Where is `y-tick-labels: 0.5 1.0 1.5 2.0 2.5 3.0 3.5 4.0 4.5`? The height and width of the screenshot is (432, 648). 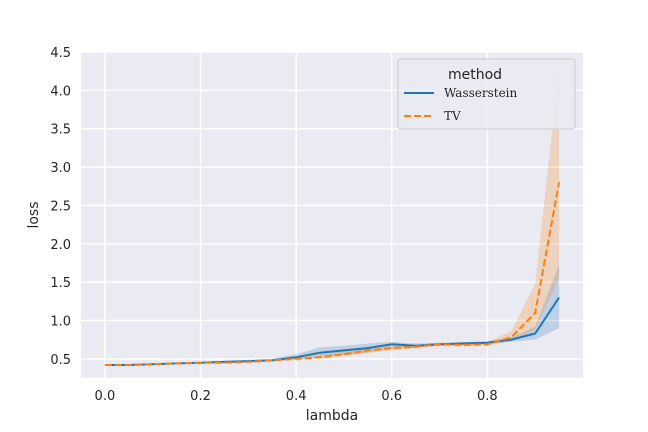 y-tick-labels: 0.5 1.0 1.5 2.0 2.5 3.0 3.5 4.0 4.5 is located at coordinates (60, 207).